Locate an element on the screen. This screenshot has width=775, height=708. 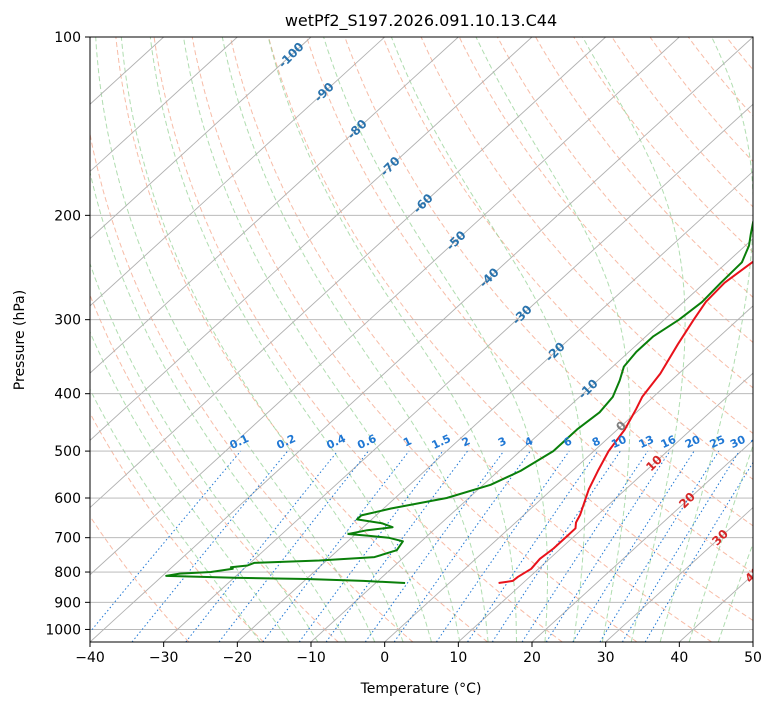
x-tick-label: 40 is located at coordinates (679, 658).